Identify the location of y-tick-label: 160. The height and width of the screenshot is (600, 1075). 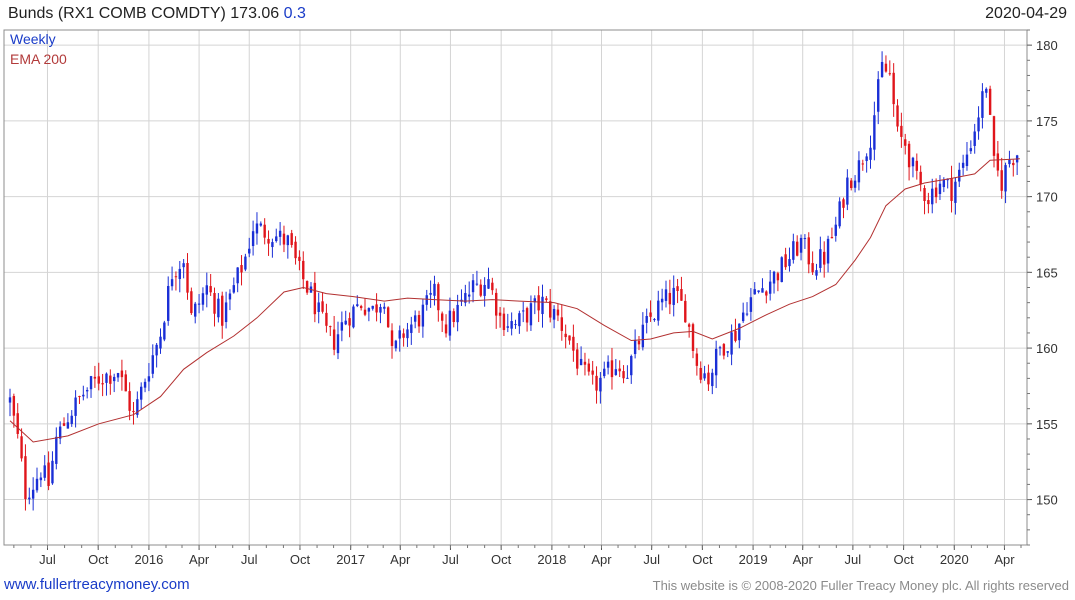
(1047, 348).